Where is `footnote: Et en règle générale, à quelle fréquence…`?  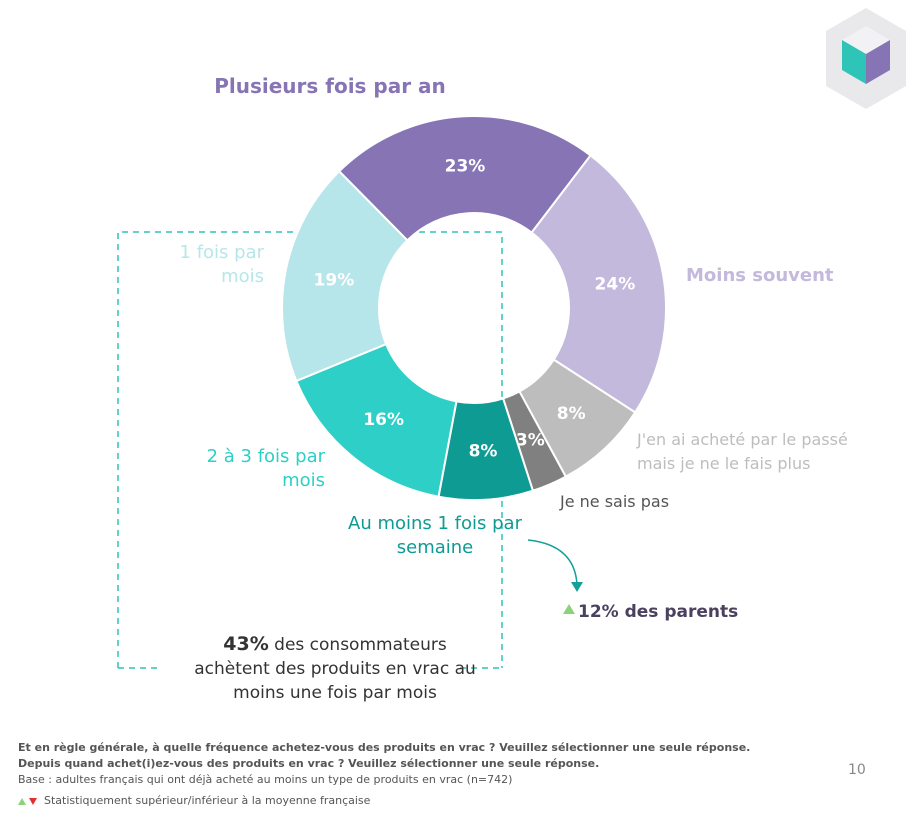 footnote: Et en règle générale, à quelle fréquence… is located at coordinates (384, 747).